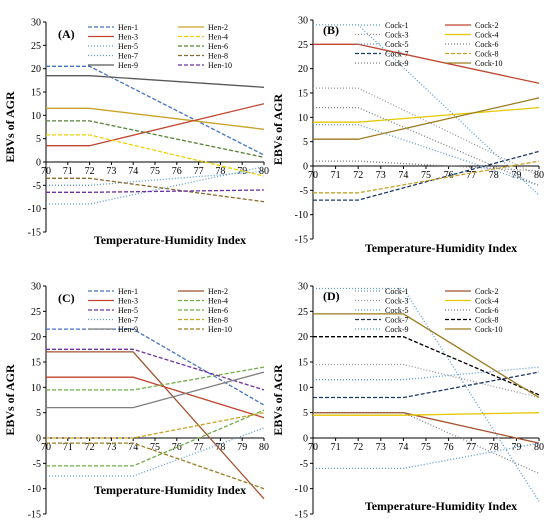  Describe the element at coordinates (218, 301) in the screenshot. I see `panel-3-legend-label-4: Hen-4` at that location.